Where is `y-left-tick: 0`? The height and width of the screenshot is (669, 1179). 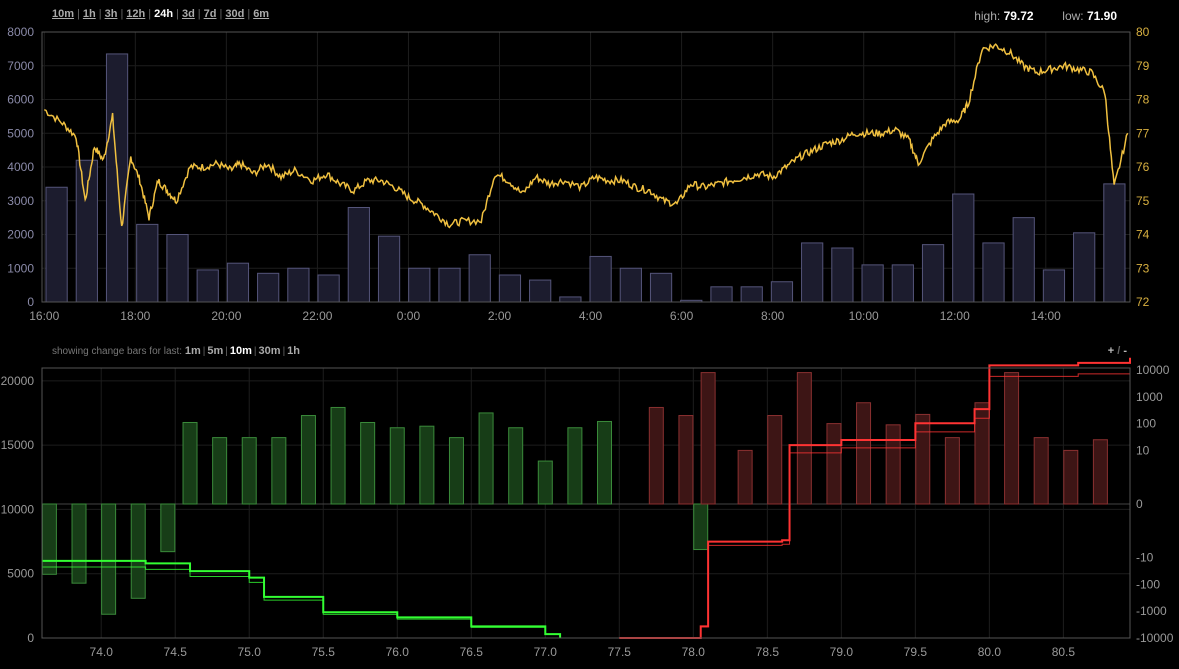 y-left-tick: 0 is located at coordinates (30, 302).